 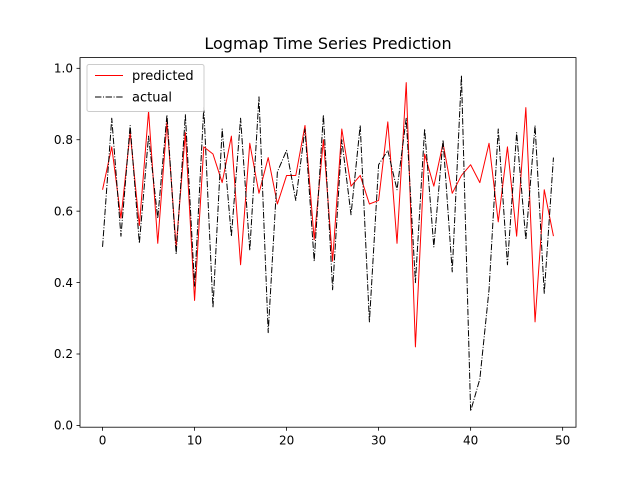 What do you see at coordinates (103, 441) in the screenshot?
I see `x-tick-label: 0` at bounding box center [103, 441].